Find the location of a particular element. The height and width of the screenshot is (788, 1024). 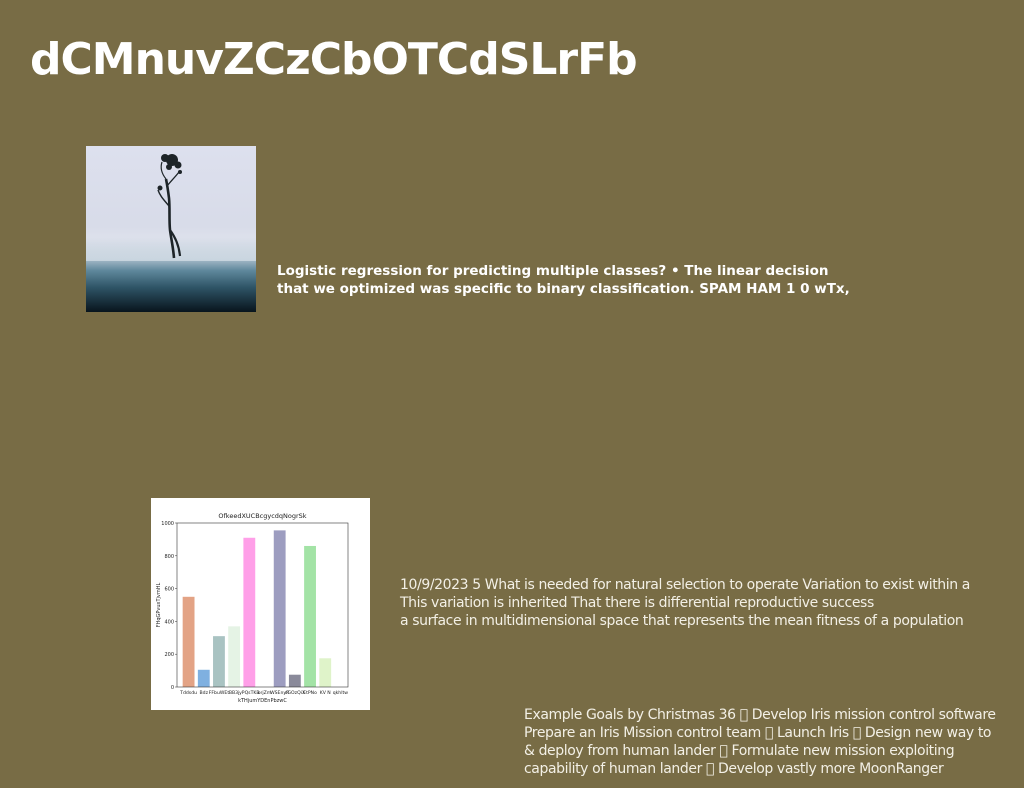

x-tick-label: BB3j is located at coordinates (234, 693).